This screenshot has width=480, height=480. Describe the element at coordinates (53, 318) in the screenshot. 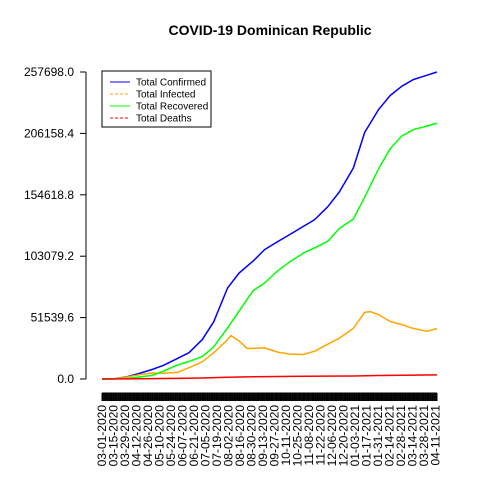

I see `y-tick-label: 51539.6` at that location.